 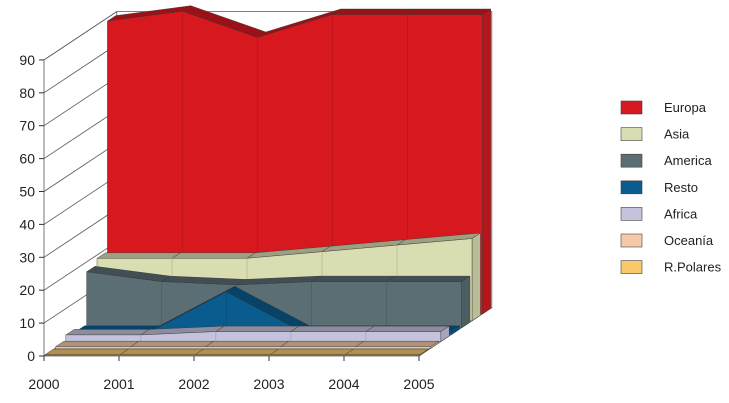 I want to click on legend-item: Europa, so click(x=663, y=107).